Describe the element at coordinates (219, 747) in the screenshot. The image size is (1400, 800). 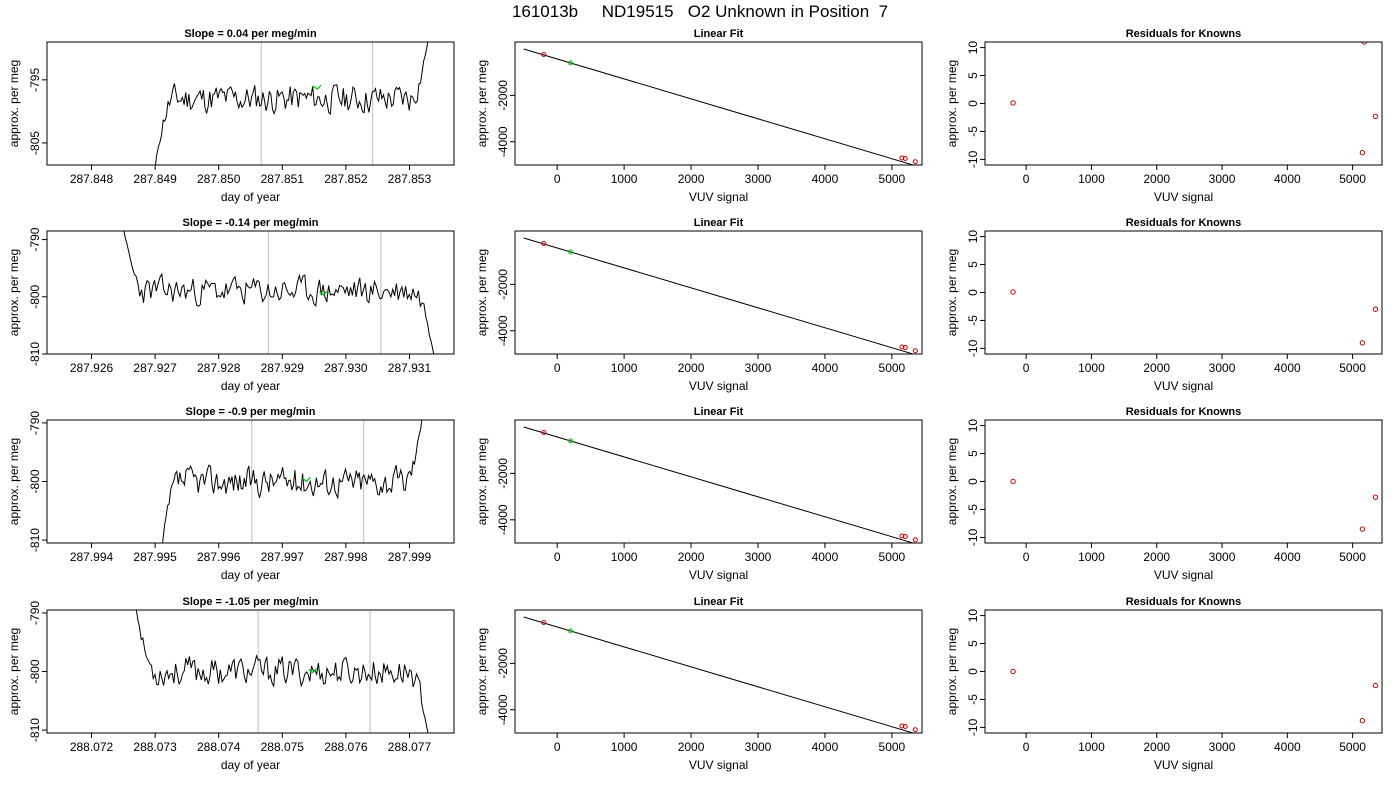
I see `x-tick-label: 288.074` at that location.